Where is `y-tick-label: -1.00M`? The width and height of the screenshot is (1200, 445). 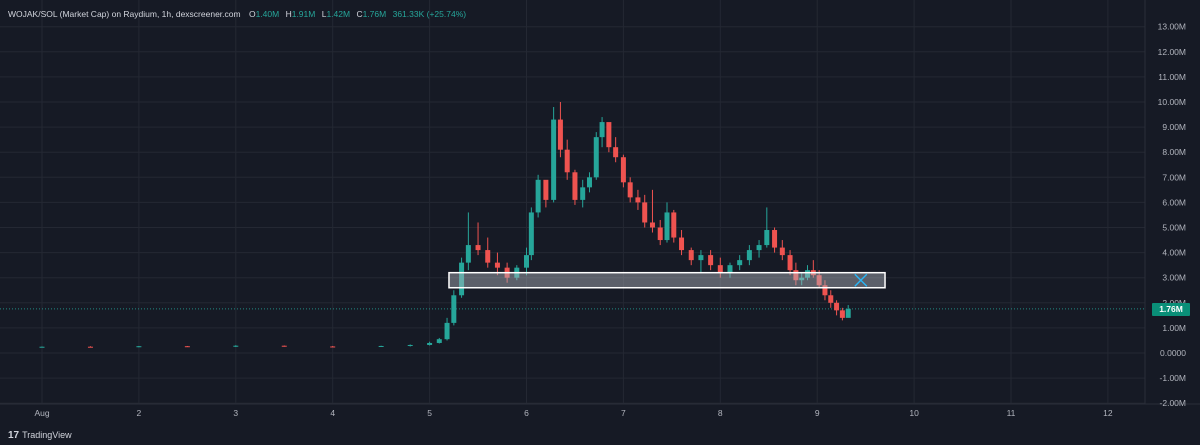 y-tick-label: -1.00M is located at coordinates (1173, 378).